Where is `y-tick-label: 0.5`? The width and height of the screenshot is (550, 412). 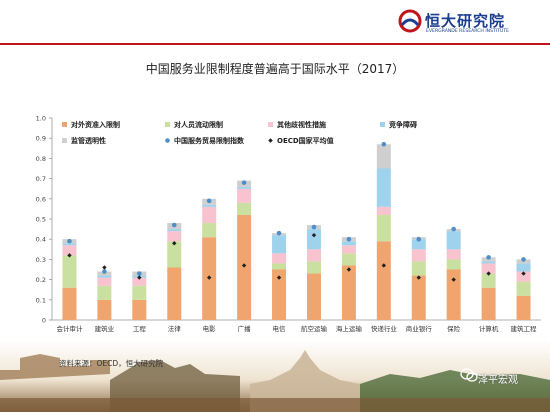 y-tick-label: 0.5 is located at coordinates (41, 220).